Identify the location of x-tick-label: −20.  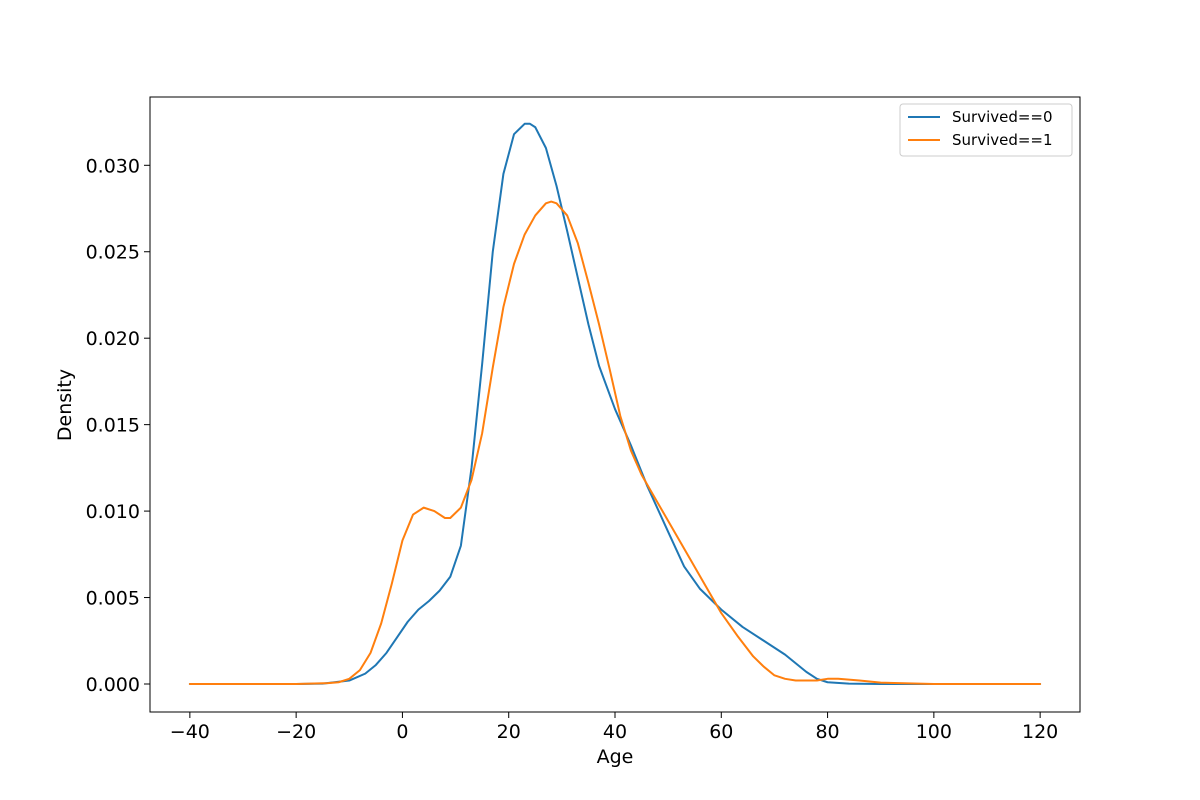
(296, 732).